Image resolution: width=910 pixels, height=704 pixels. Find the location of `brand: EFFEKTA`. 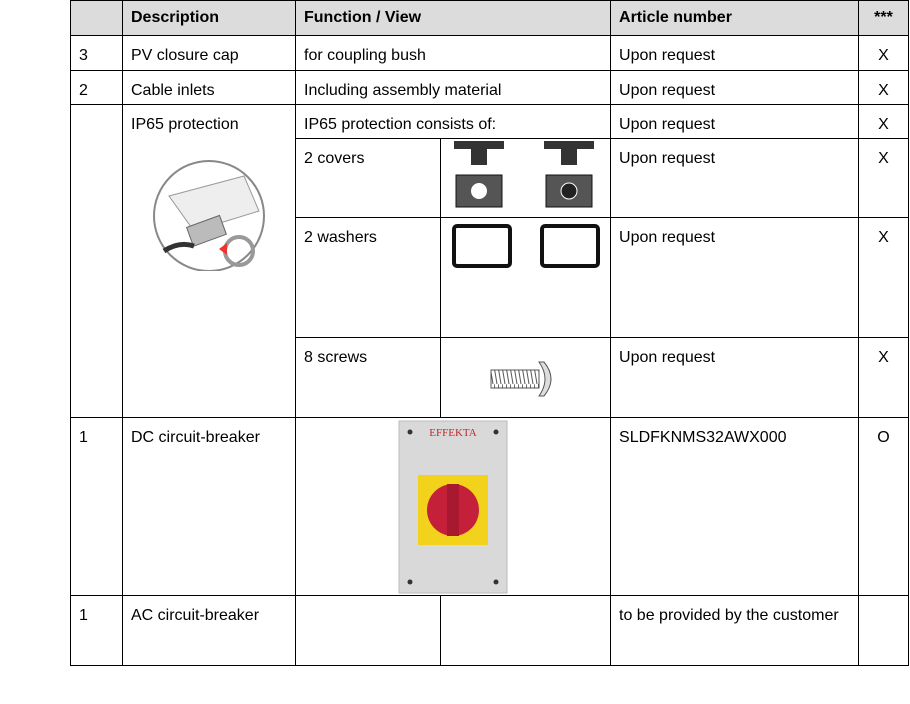

brand: EFFEKTA is located at coordinates (452, 433).